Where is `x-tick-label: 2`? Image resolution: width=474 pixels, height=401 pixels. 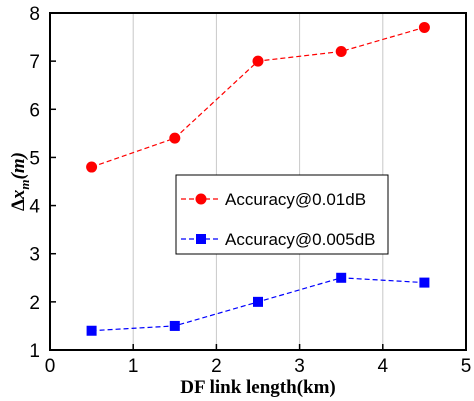 x-tick-label: 2 is located at coordinates (216, 366).